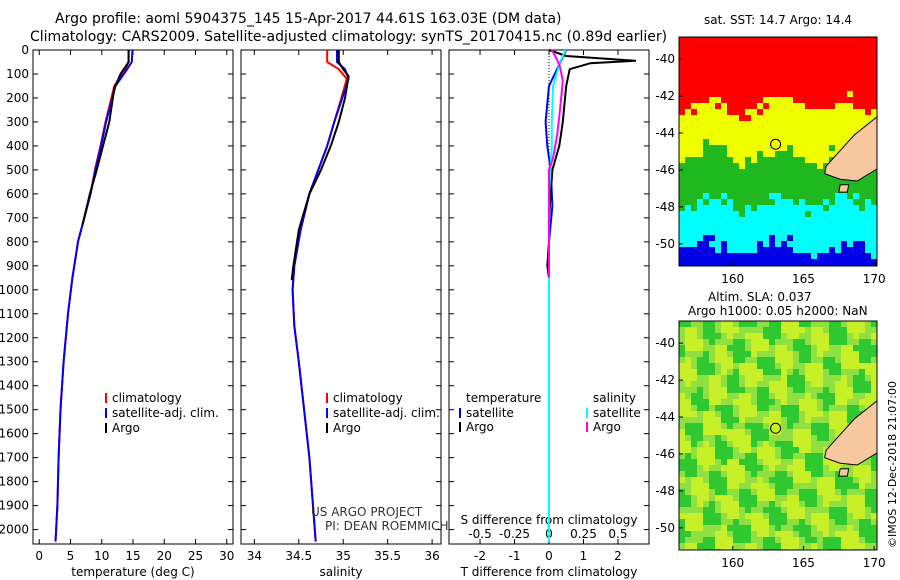 The height and width of the screenshot is (580, 900). I want to click on sla-map-title: Altim. SLA: 0.037, so click(760, 297).